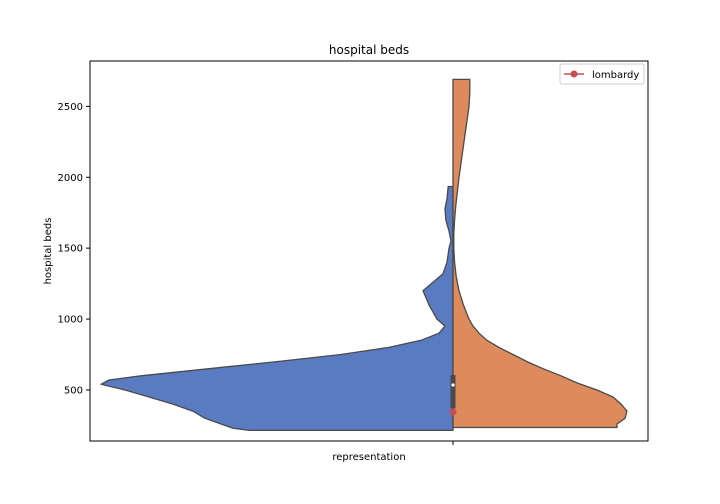 The image size is (720, 504). What do you see at coordinates (453, 412) in the screenshot?
I see `lombardy-point` at bounding box center [453, 412].